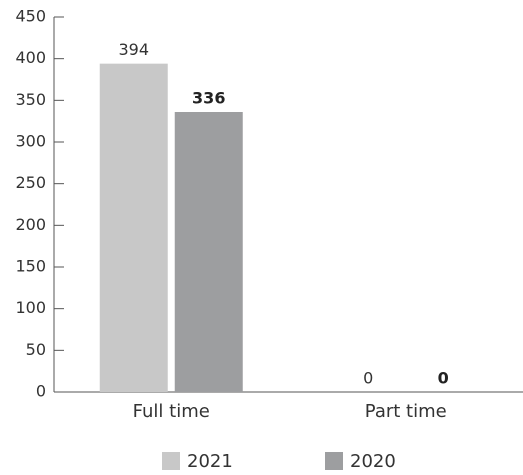 This screenshot has height=475, width=523. Describe the element at coordinates (36, 349) in the screenshot. I see `y-tick-label: 50` at that location.